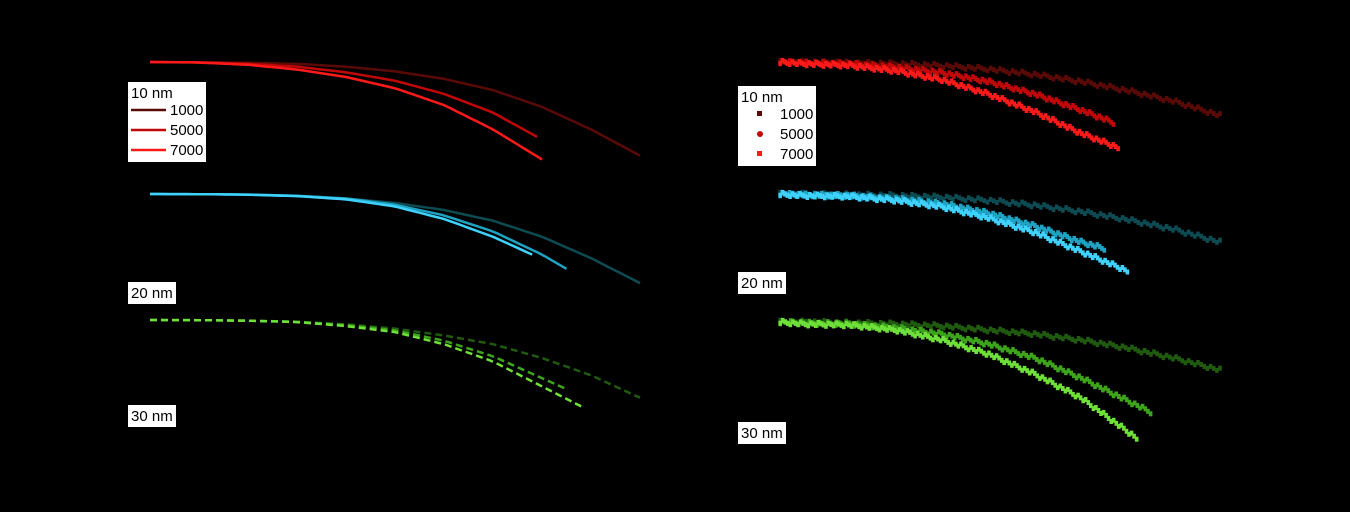  What do you see at coordinates (762, 433) in the screenshot?
I see `label-background` at bounding box center [762, 433].